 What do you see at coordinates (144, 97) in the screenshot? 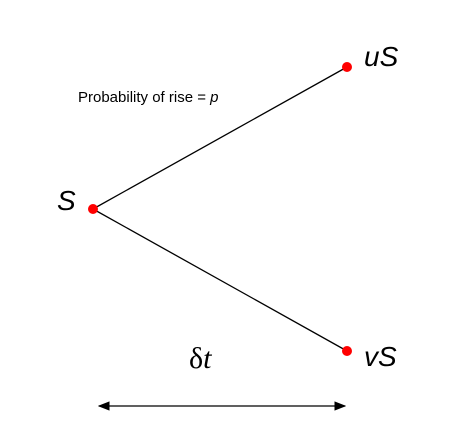
I see `probability-text: Probability of rise =` at bounding box center [144, 97].